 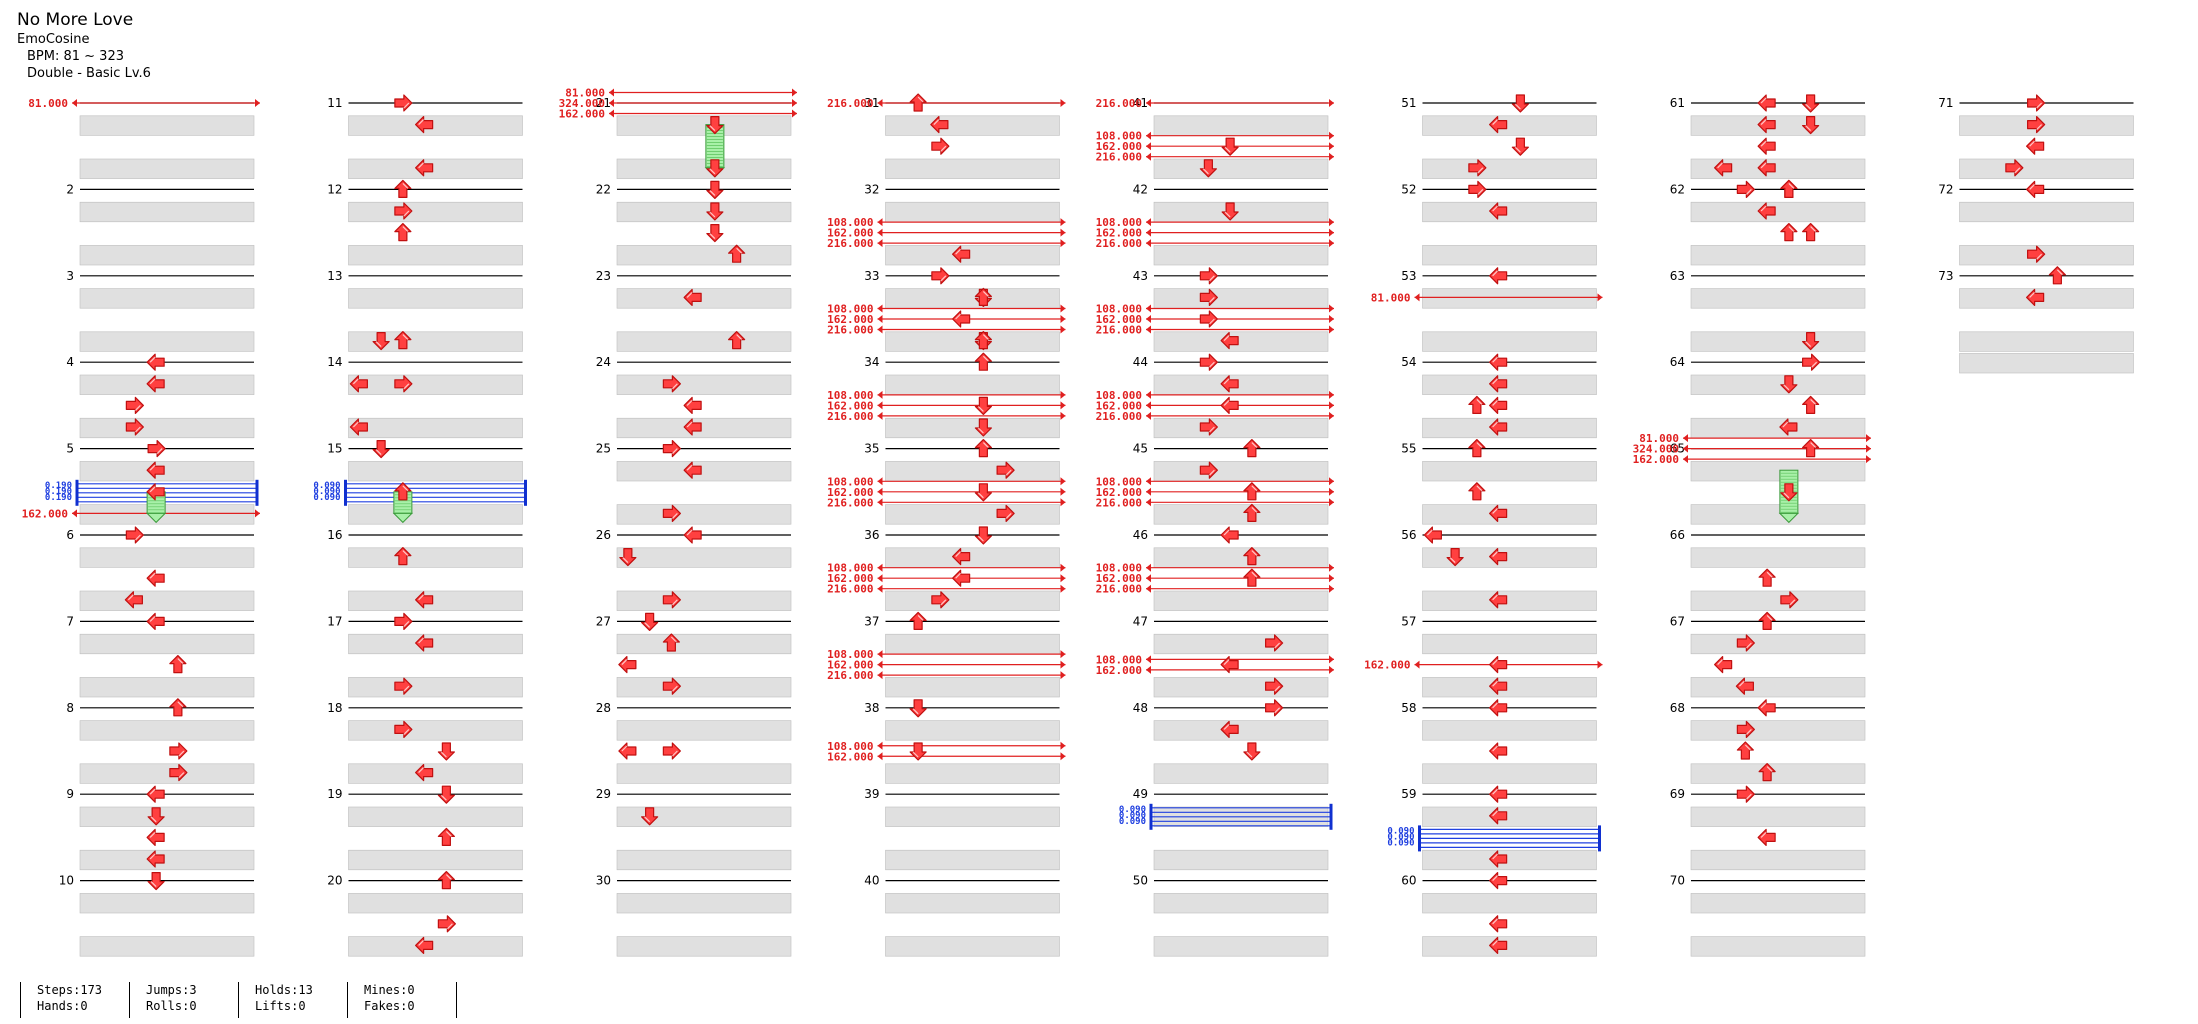 I want to click on stat-rolls: Rolls:0, so click(x=171, y=1006).